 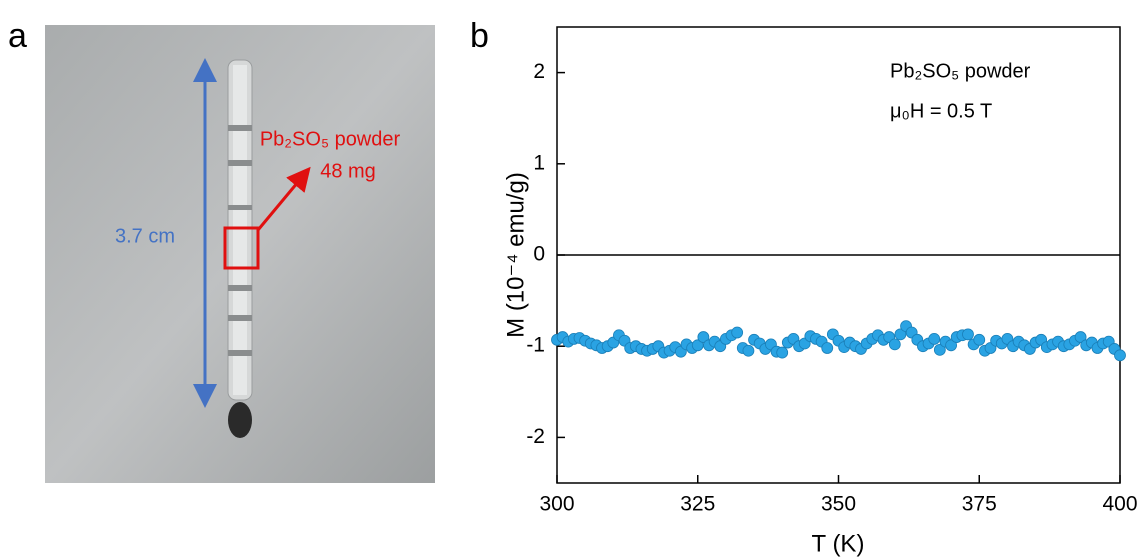 I want to click on x-tick-label: 400, so click(x=1119, y=504).